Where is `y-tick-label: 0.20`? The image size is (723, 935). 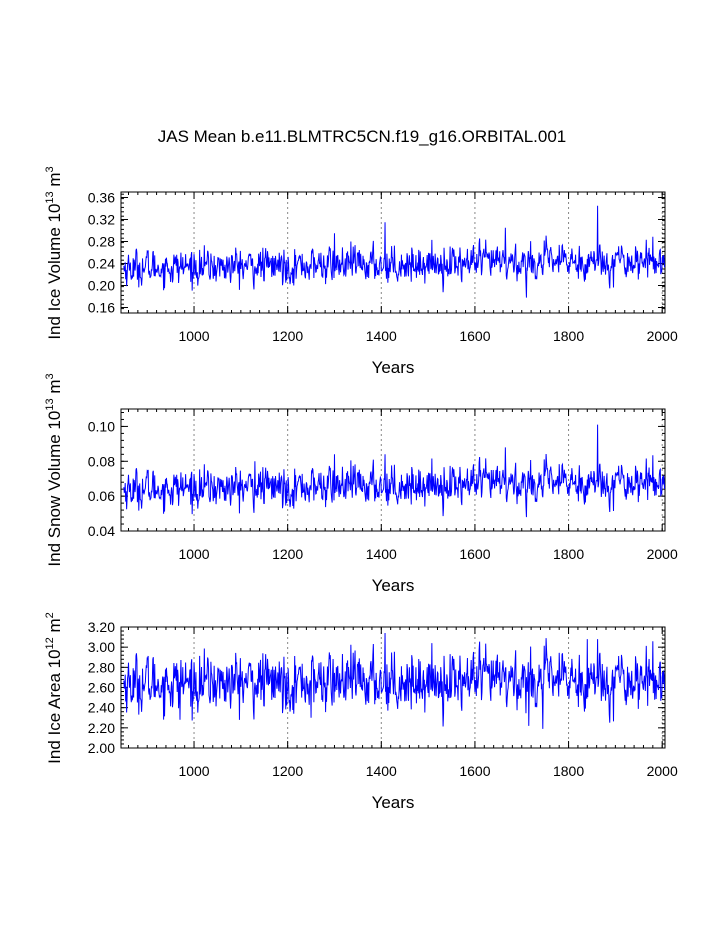
y-tick-label: 0.20 is located at coordinates (101, 286).